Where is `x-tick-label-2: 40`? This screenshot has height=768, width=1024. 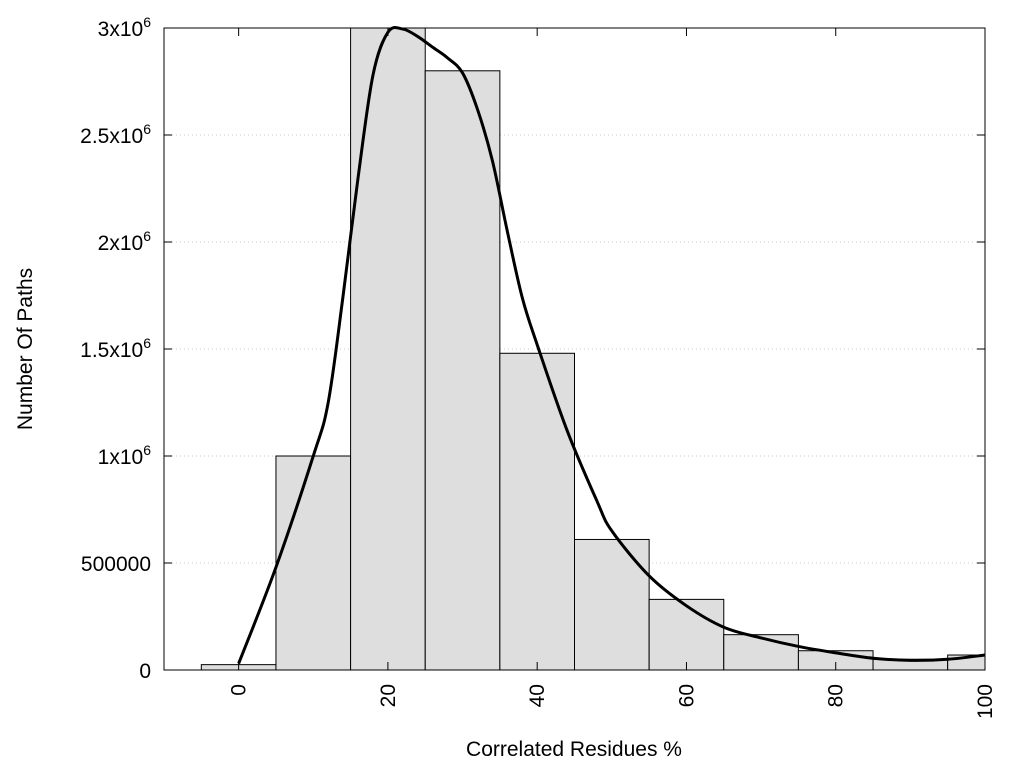
x-tick-label-2: 40 is located at coordinates (537, 695).